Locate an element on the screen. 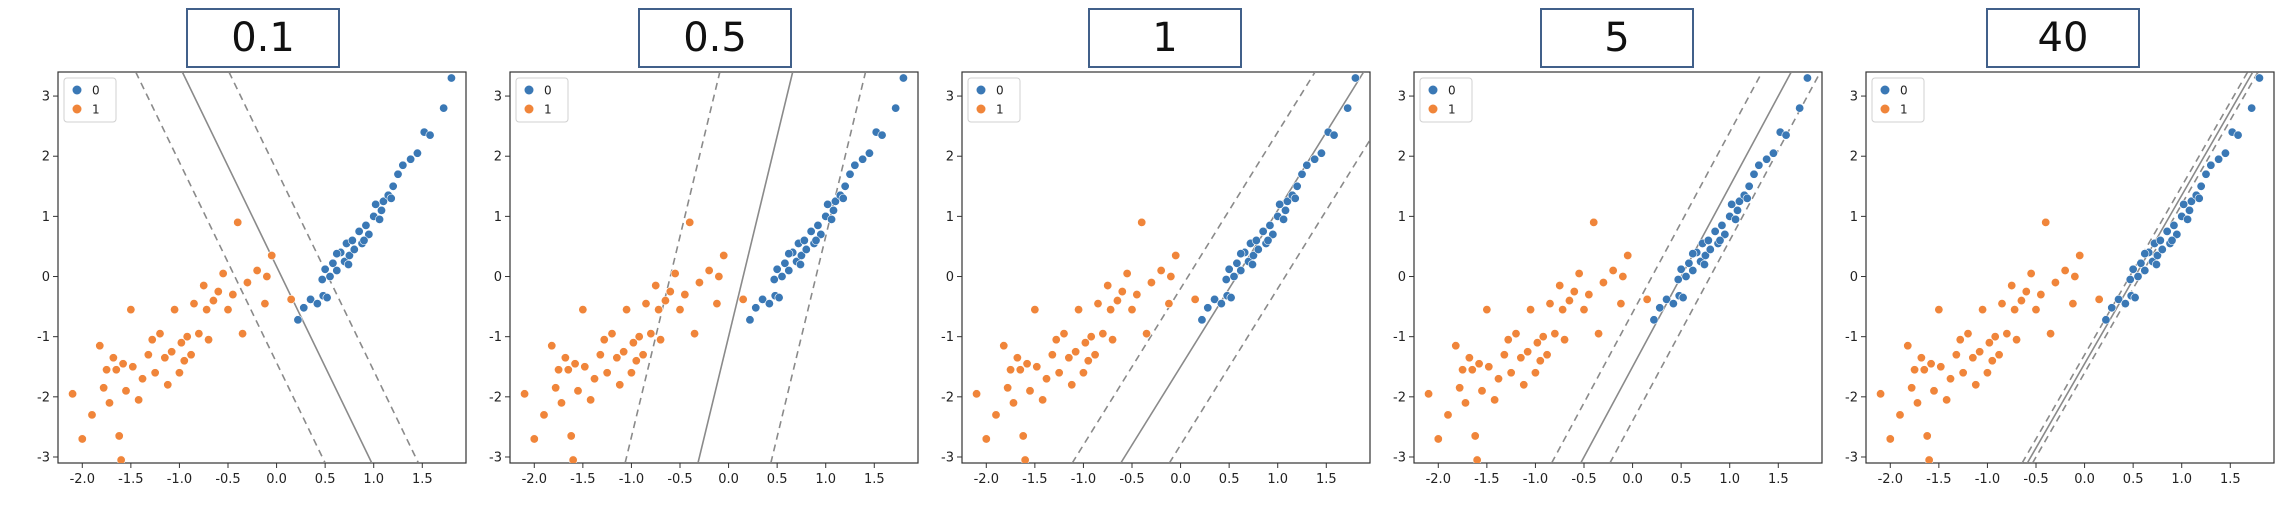 Image resolution: width=2292 pixels, height=508 pixels. legend-label: 1 is located at coordinates (1000, 110).